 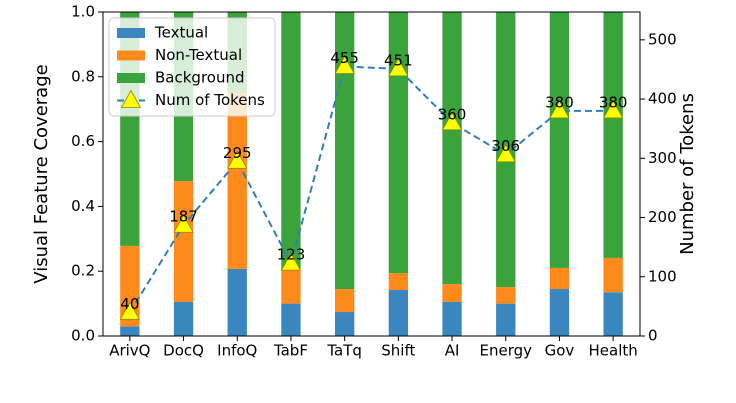 I want to click on token-label: 40, so click(x=129, y=304).